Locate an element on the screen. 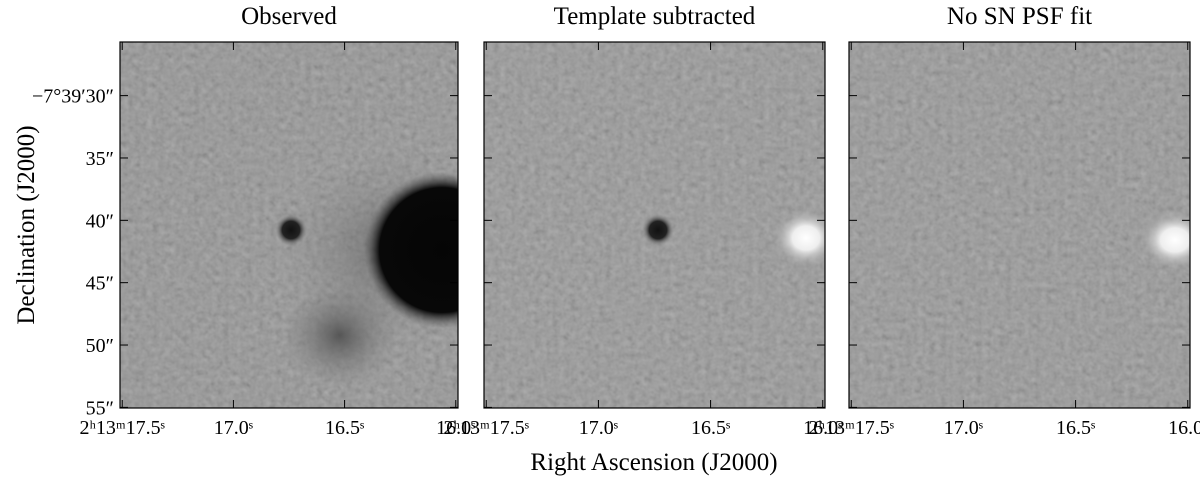 This screenshot has width=1200, height=486. y-tick-label: 40″ is located at coordinates (100, 221).